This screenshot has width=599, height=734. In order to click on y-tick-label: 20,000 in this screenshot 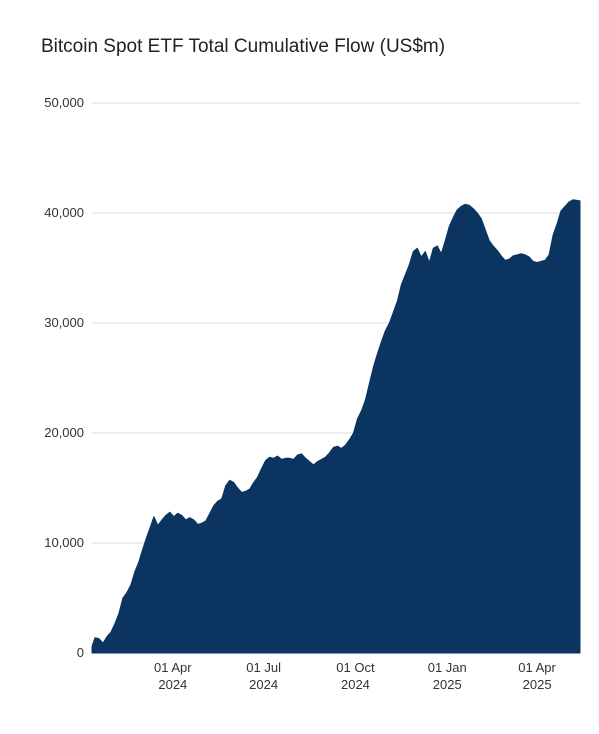, I will do `click(64, 432)`.